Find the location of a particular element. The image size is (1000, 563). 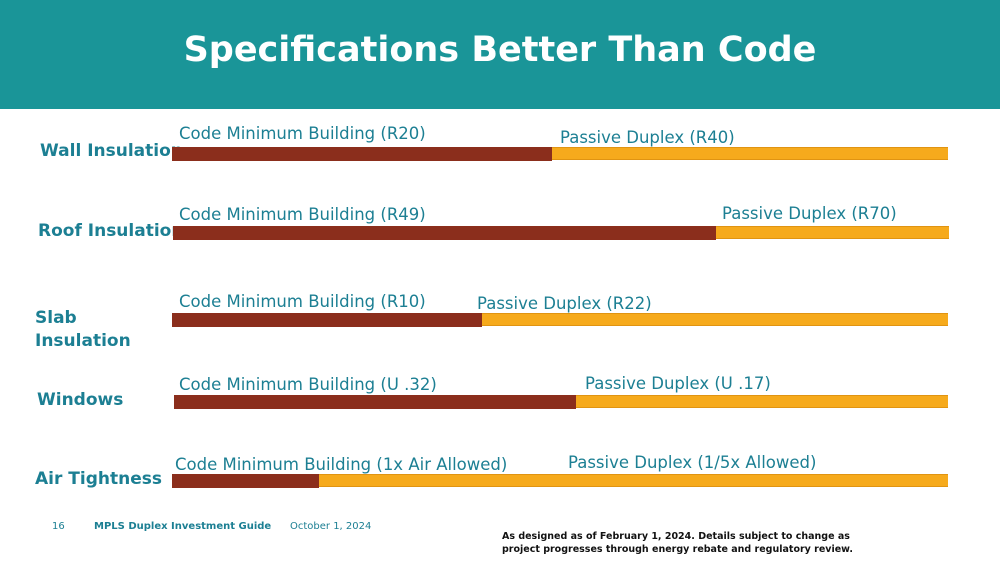

code-caption-roof-insulation: Code Minimum Building (R49) is located at coordinates (302, 214).